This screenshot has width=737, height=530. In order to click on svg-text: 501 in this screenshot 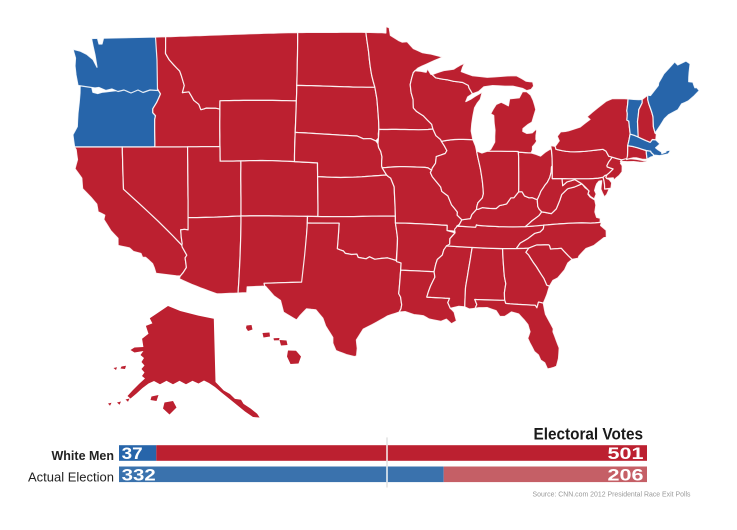, I will do `click(626, 454)`.